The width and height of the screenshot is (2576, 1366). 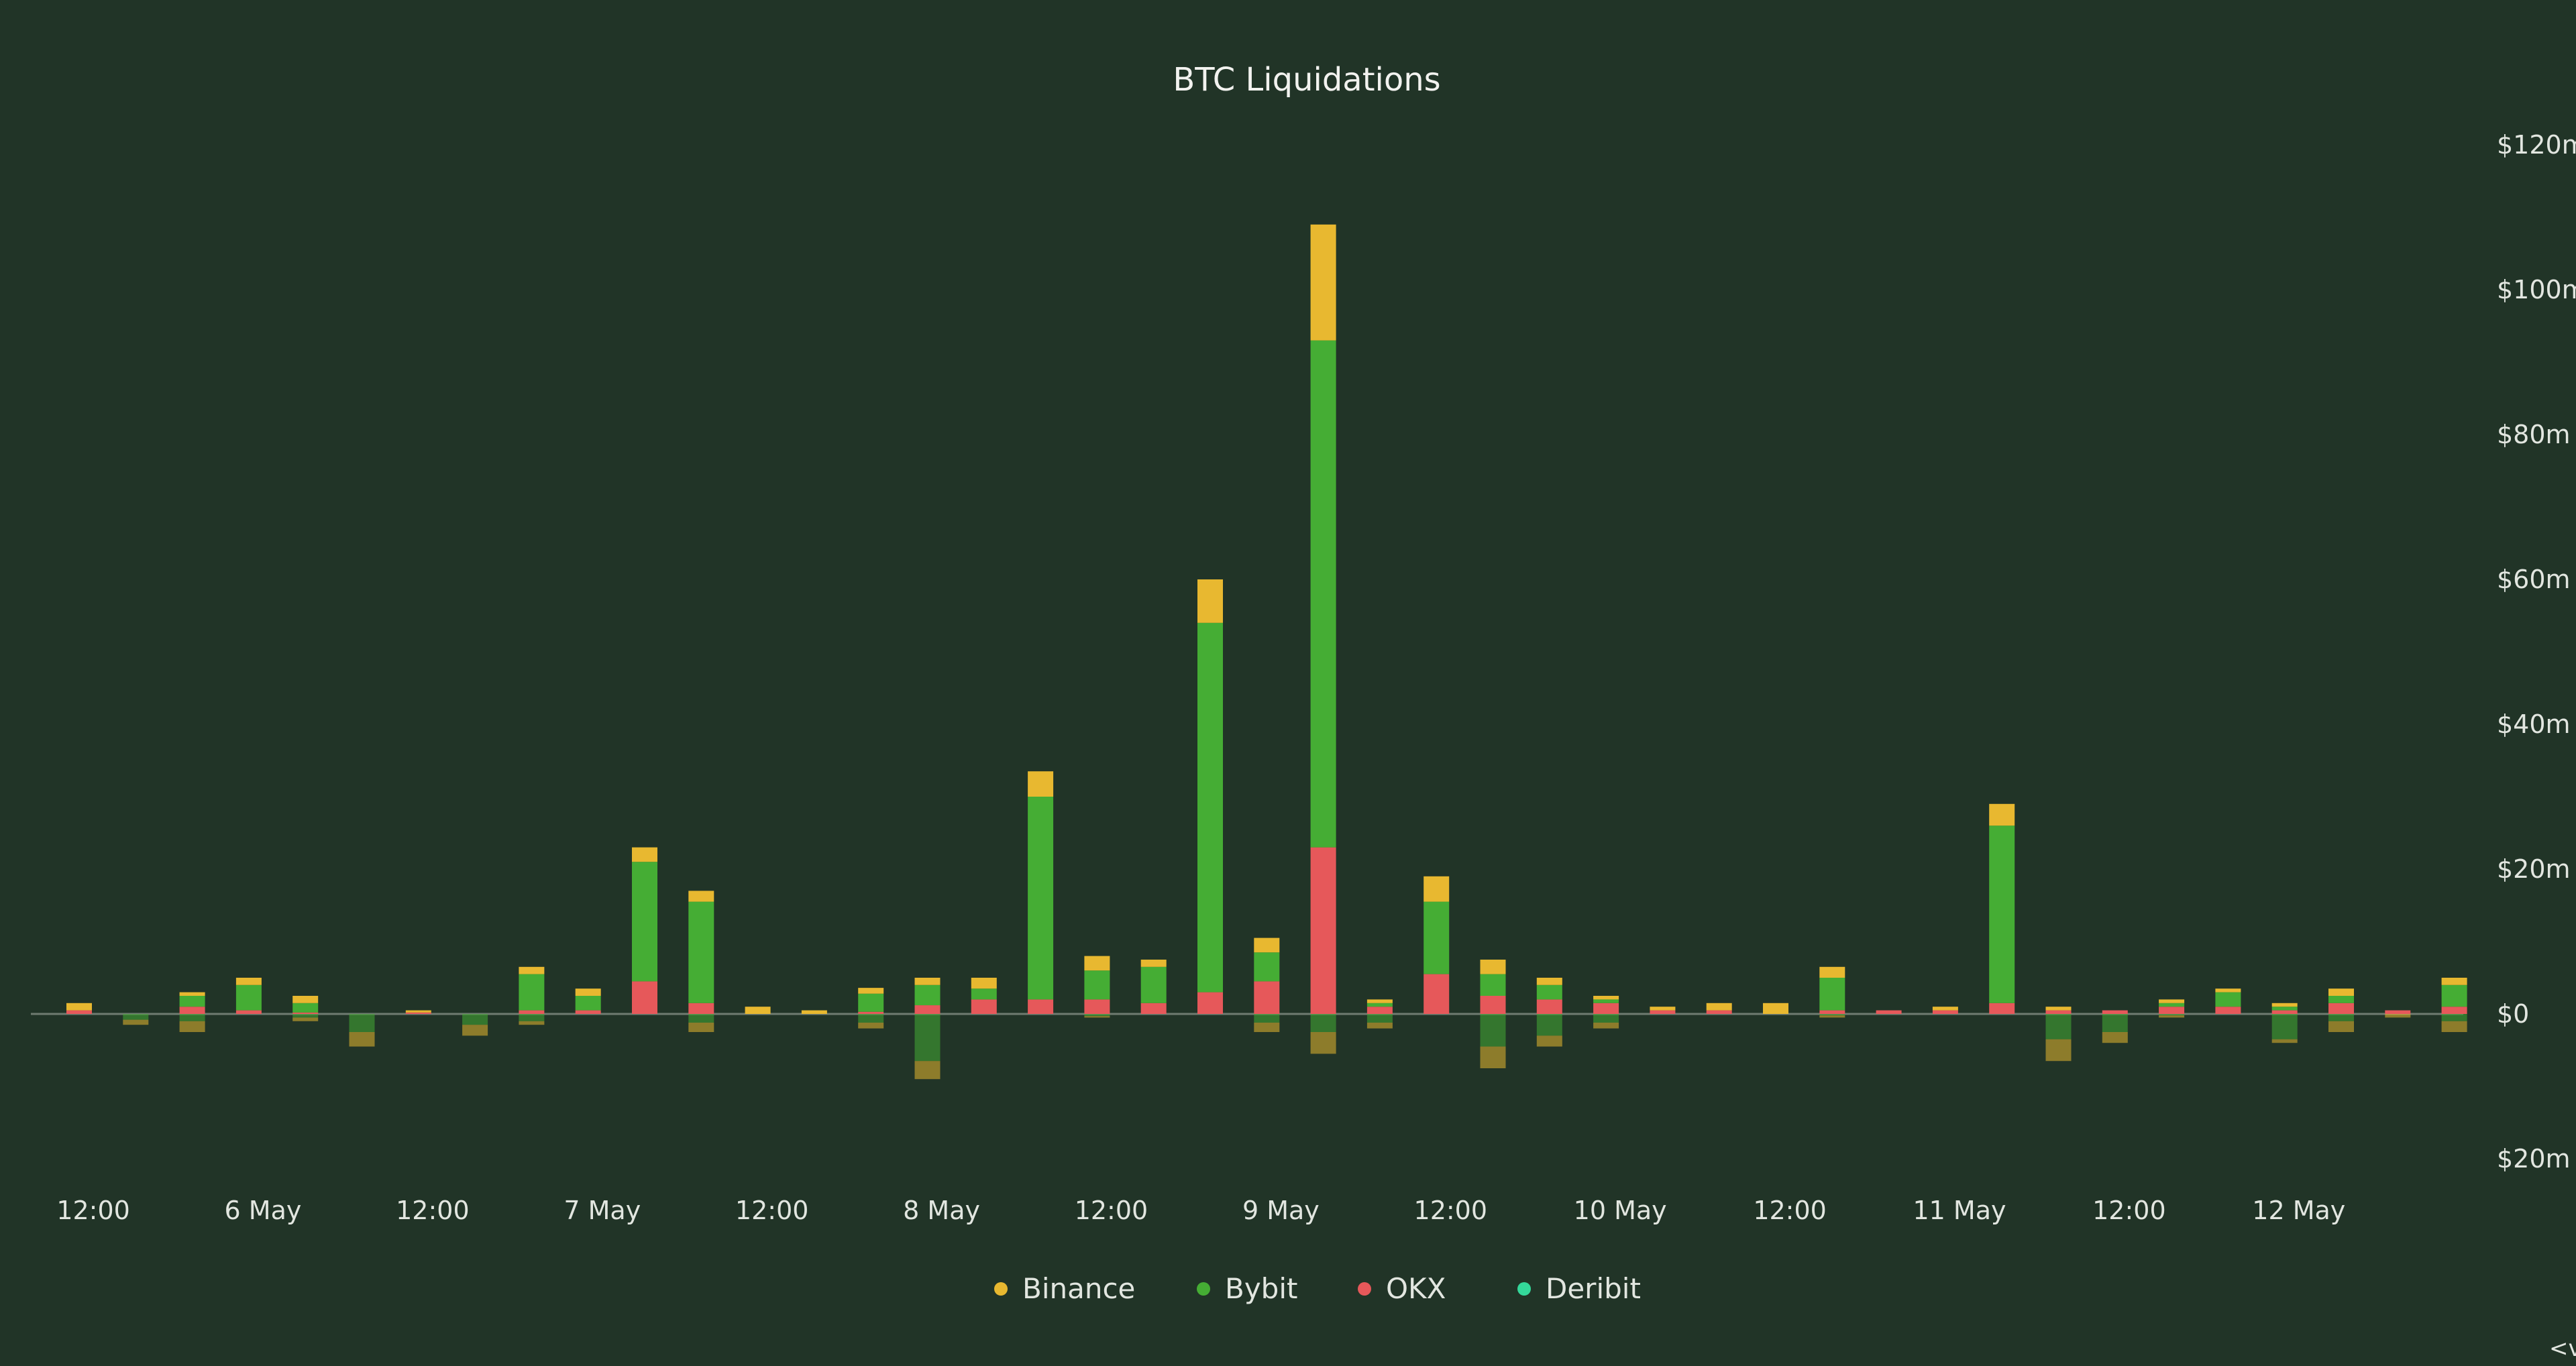 What do you see at coordinates (1078, 1288) in the screenshot?
I see `legend-label-binance: Binance` at bounding box center [1078, 1288].